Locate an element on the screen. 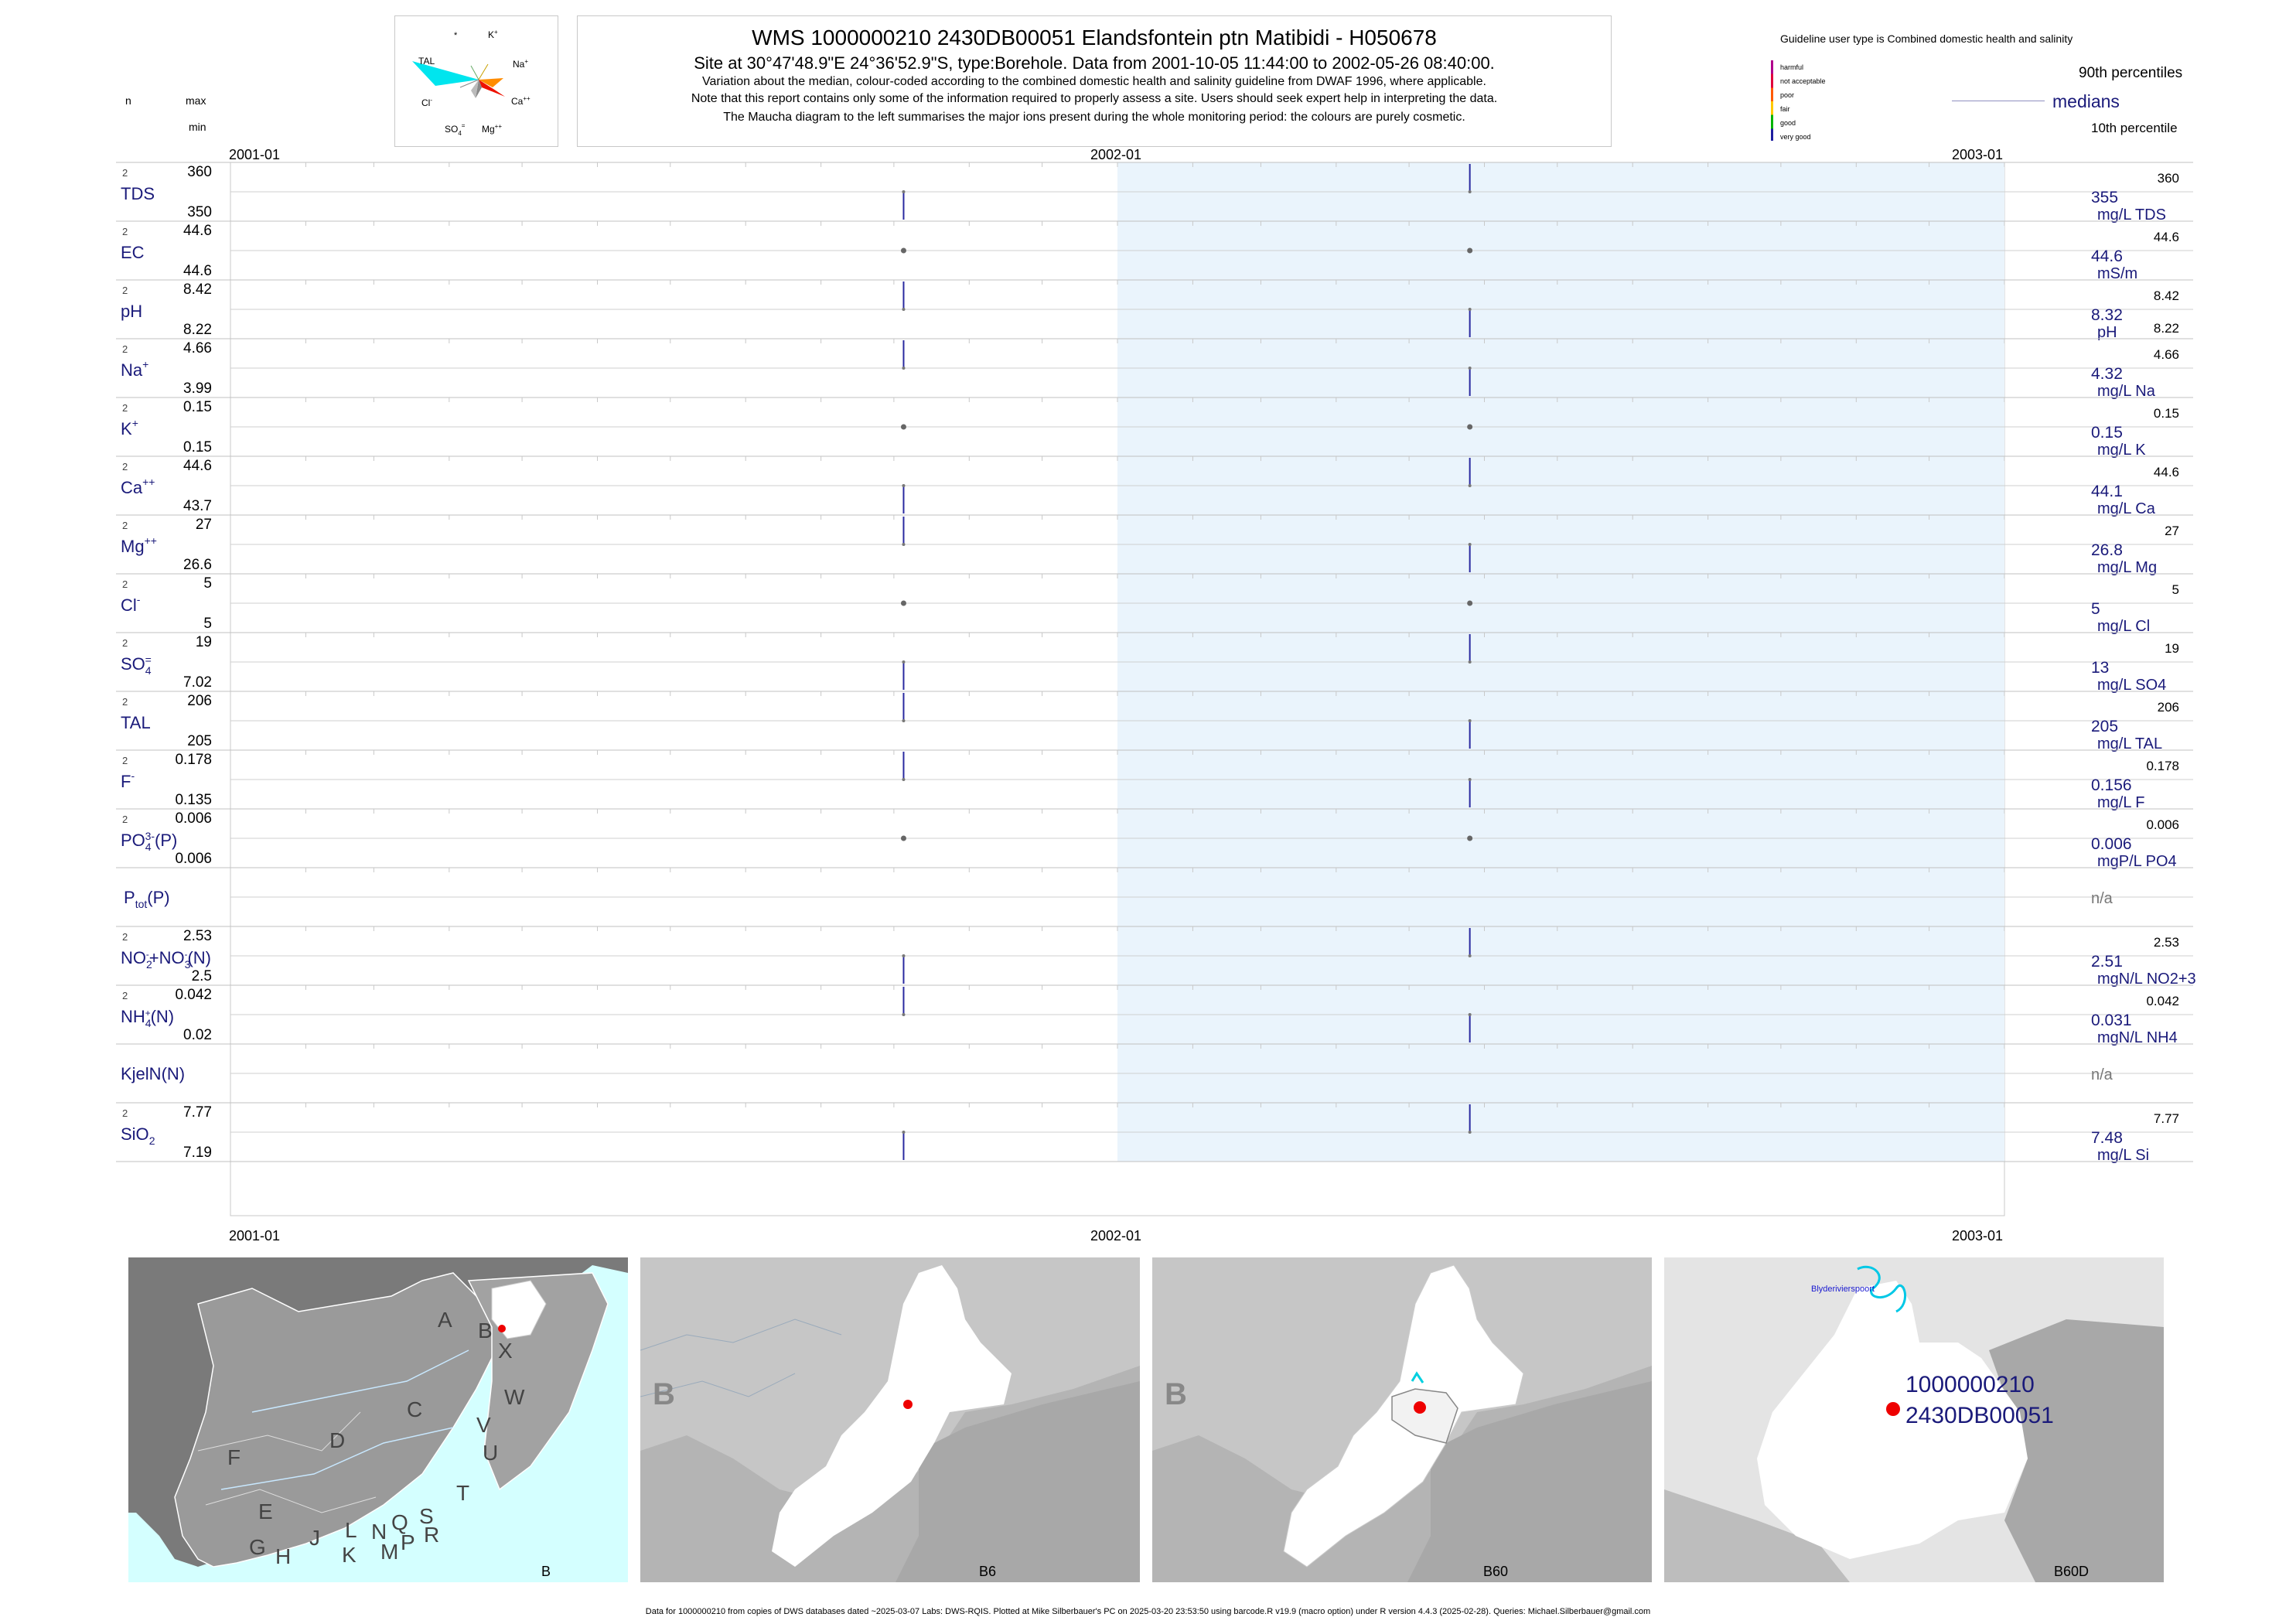  row-max: 44.6 is located at coordinates (197, 466).